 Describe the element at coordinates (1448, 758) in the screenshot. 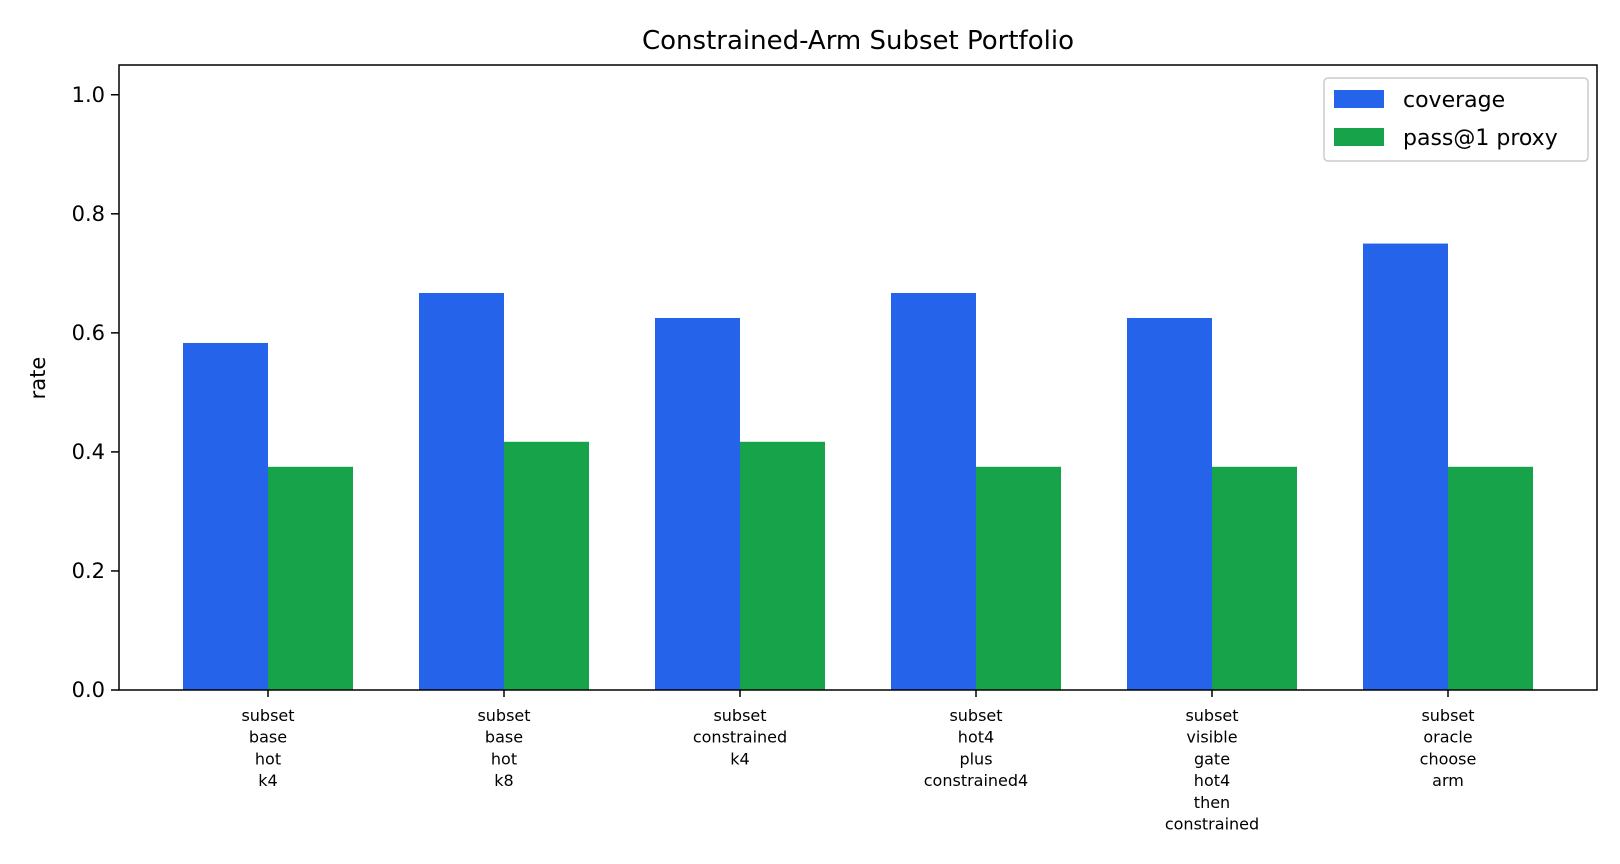

I see `x-tick-label-line: choose` at that location.